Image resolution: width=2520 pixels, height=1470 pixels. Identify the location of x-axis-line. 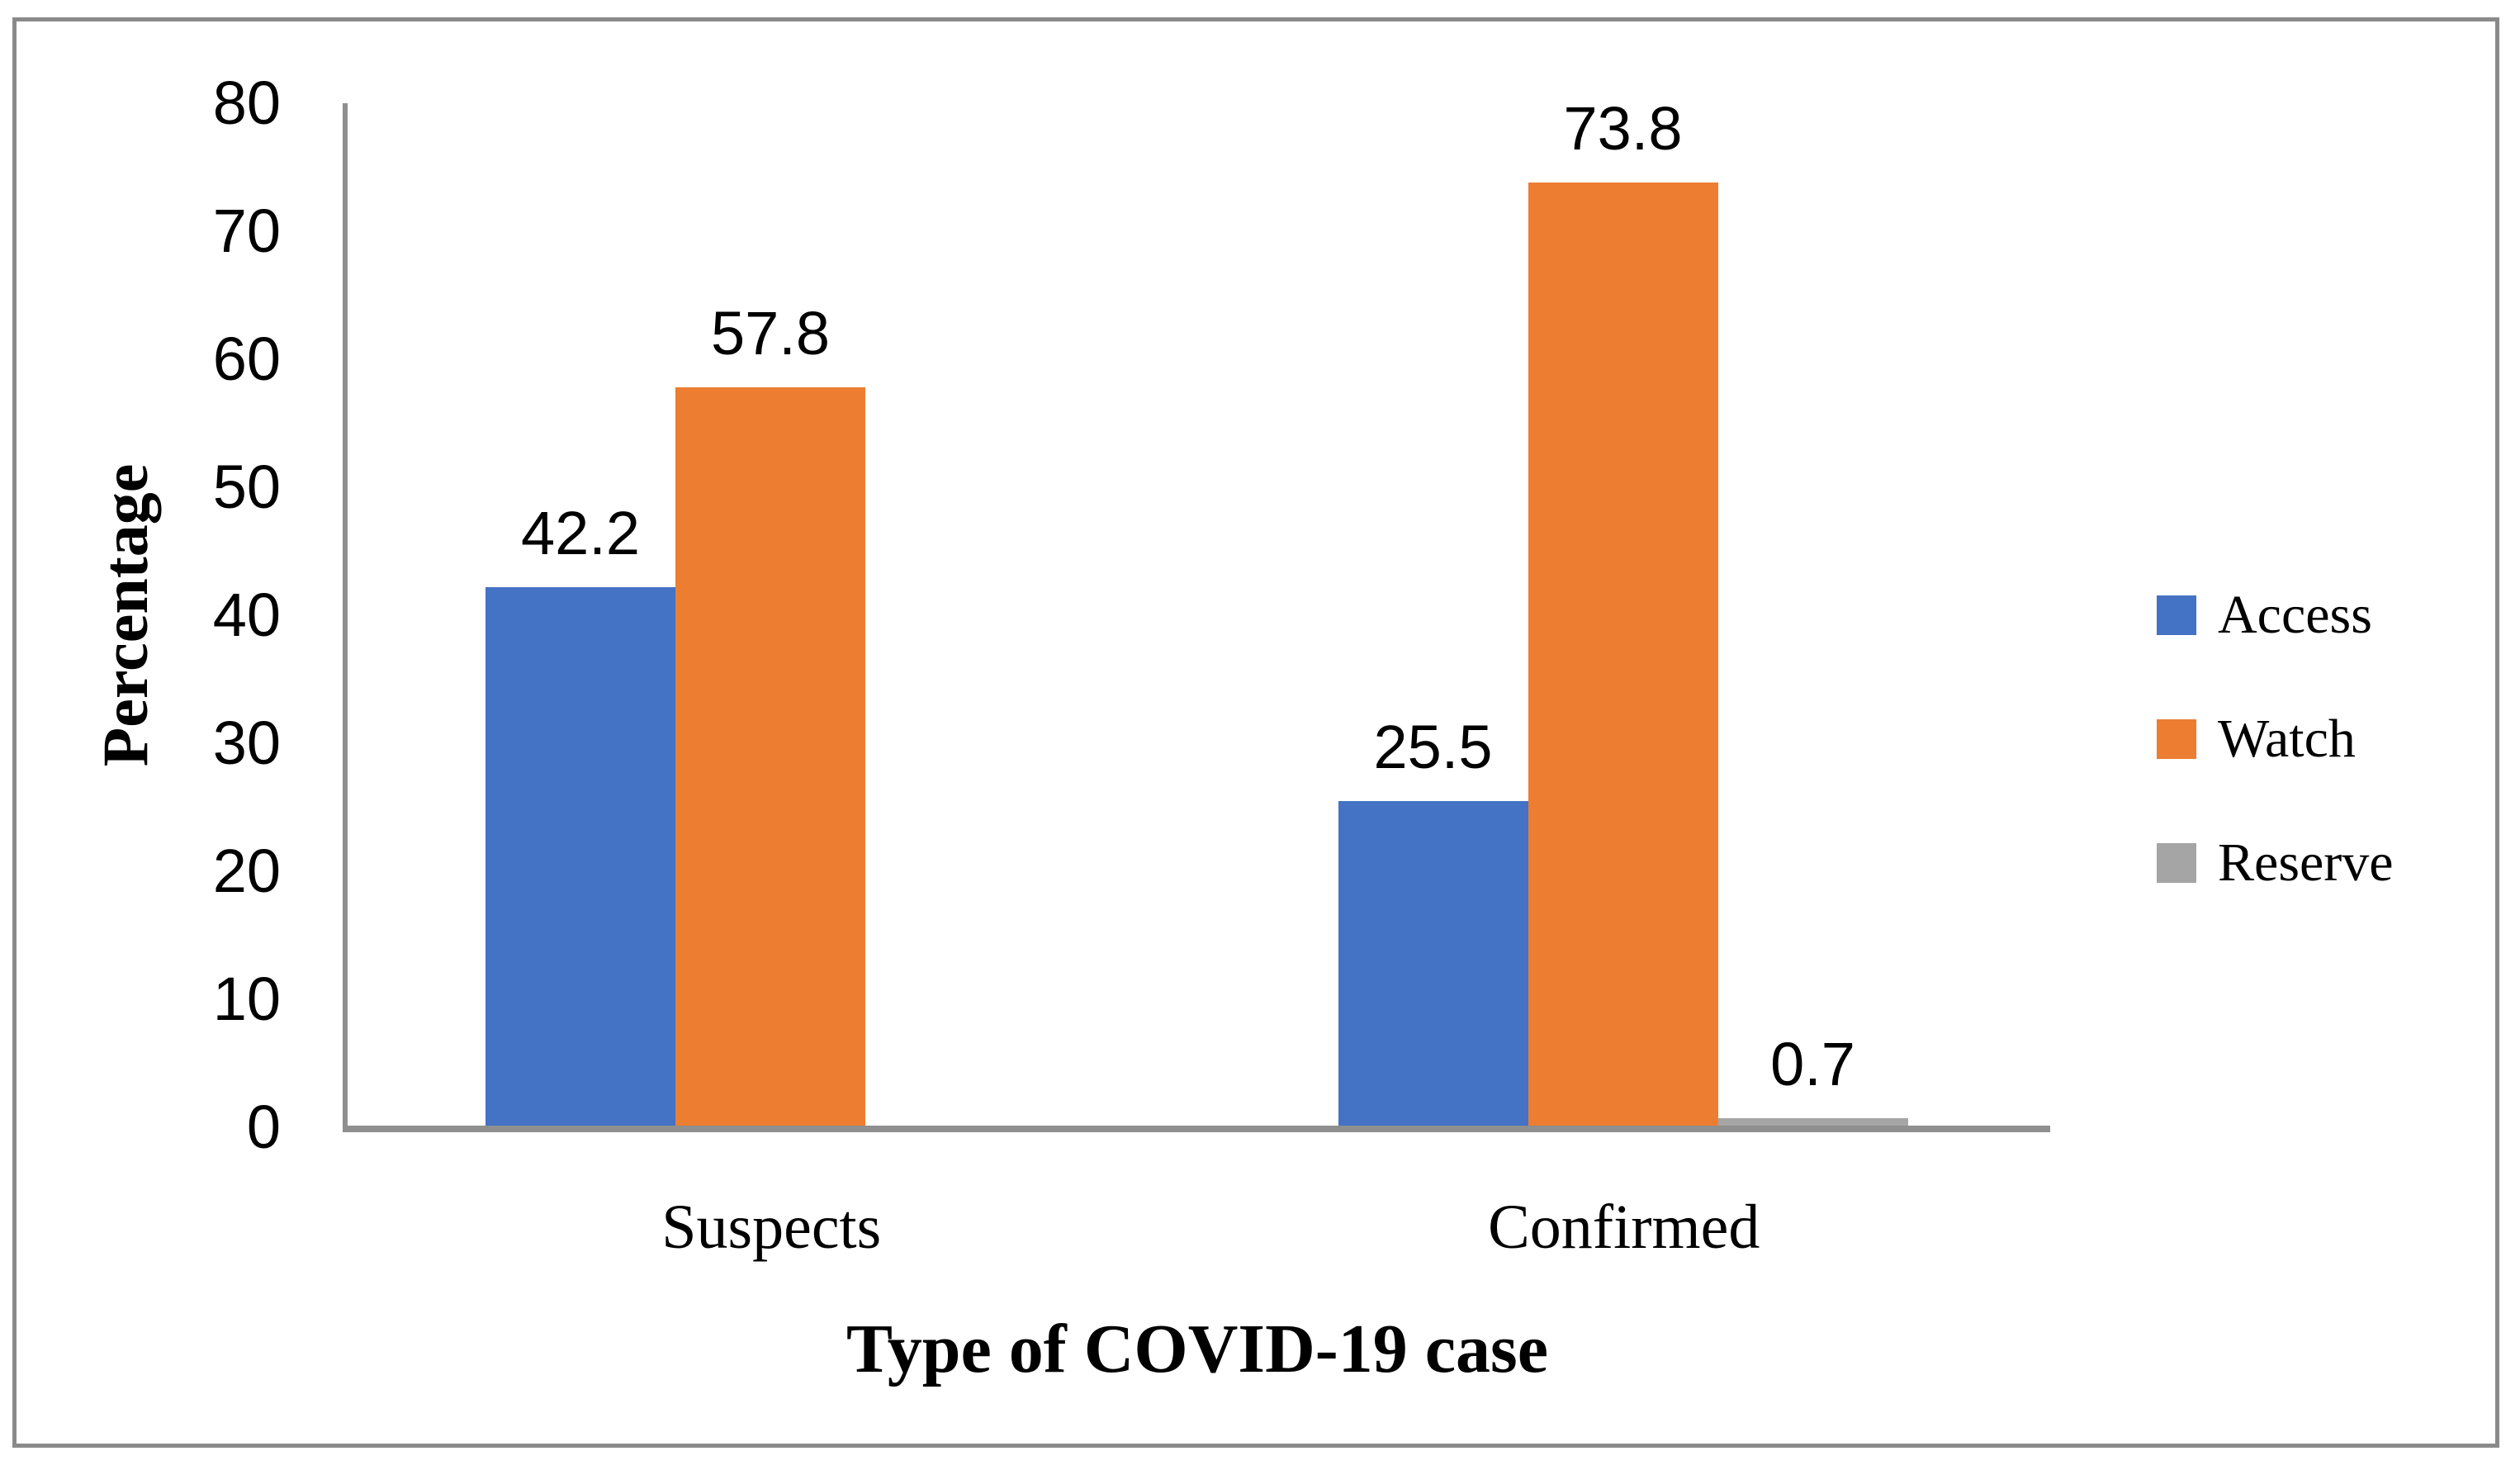
(1196, 1129).